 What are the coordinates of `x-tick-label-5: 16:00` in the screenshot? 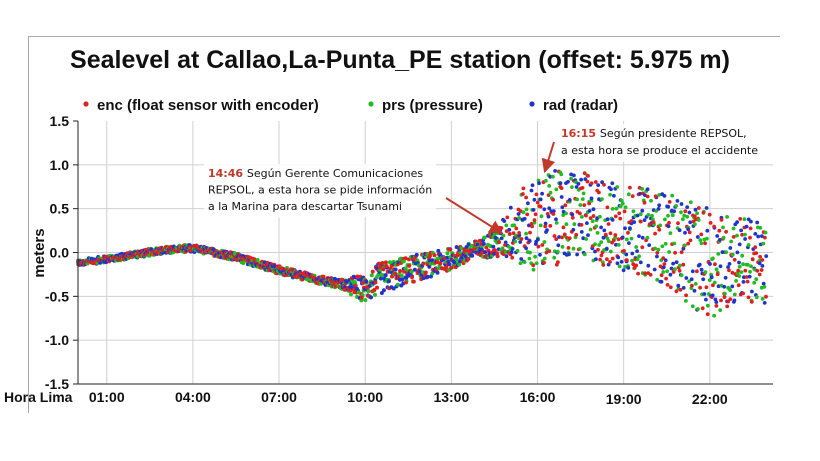 It's located at (538, 397).